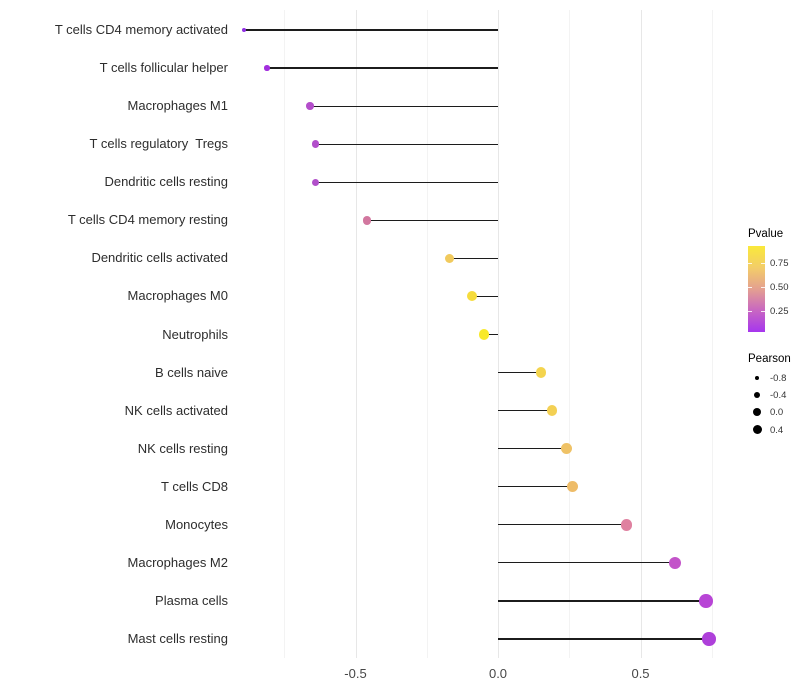  Describe the element at coordinates (498, 673) in the screenshot. I see `x-axis-tick-label: 0.0` at that location.